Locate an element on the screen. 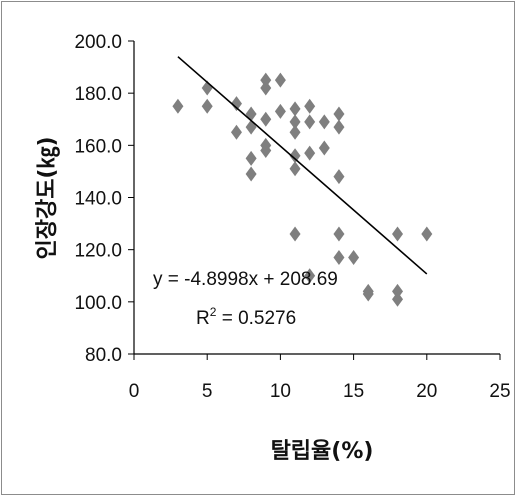  x-tick-label: 20 is located at coordinates (426, 391).